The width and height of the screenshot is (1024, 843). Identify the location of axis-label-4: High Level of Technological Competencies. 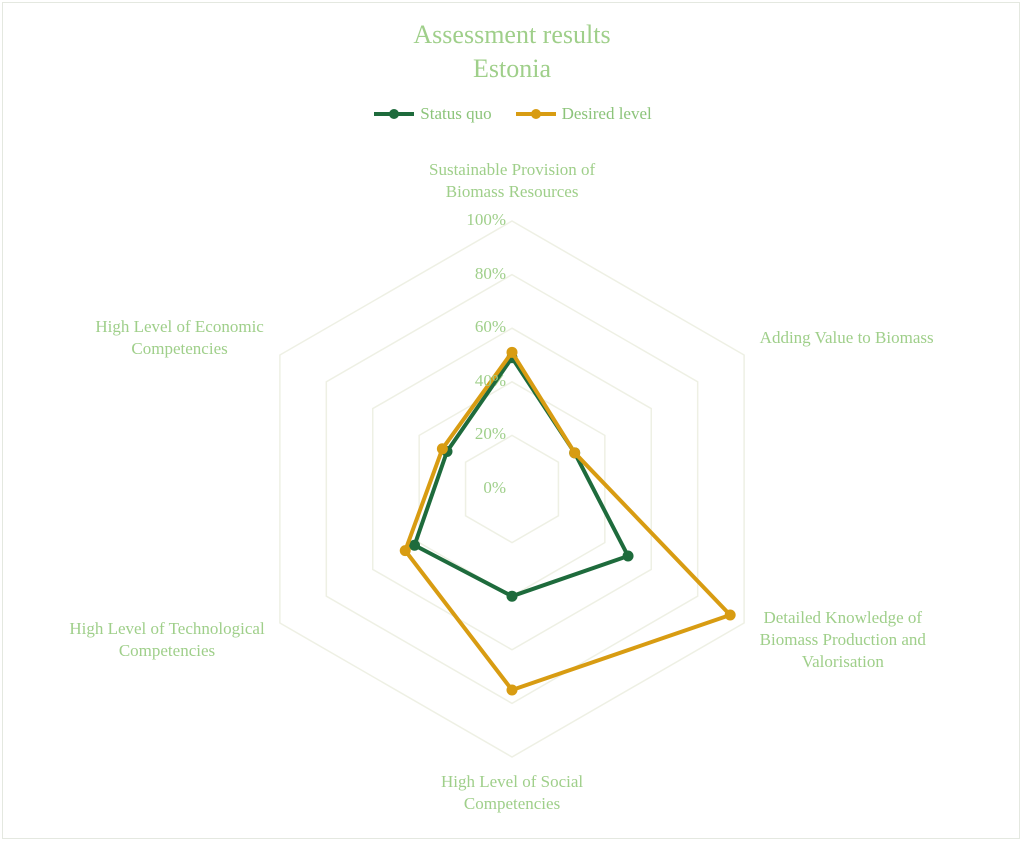
(166, 640).